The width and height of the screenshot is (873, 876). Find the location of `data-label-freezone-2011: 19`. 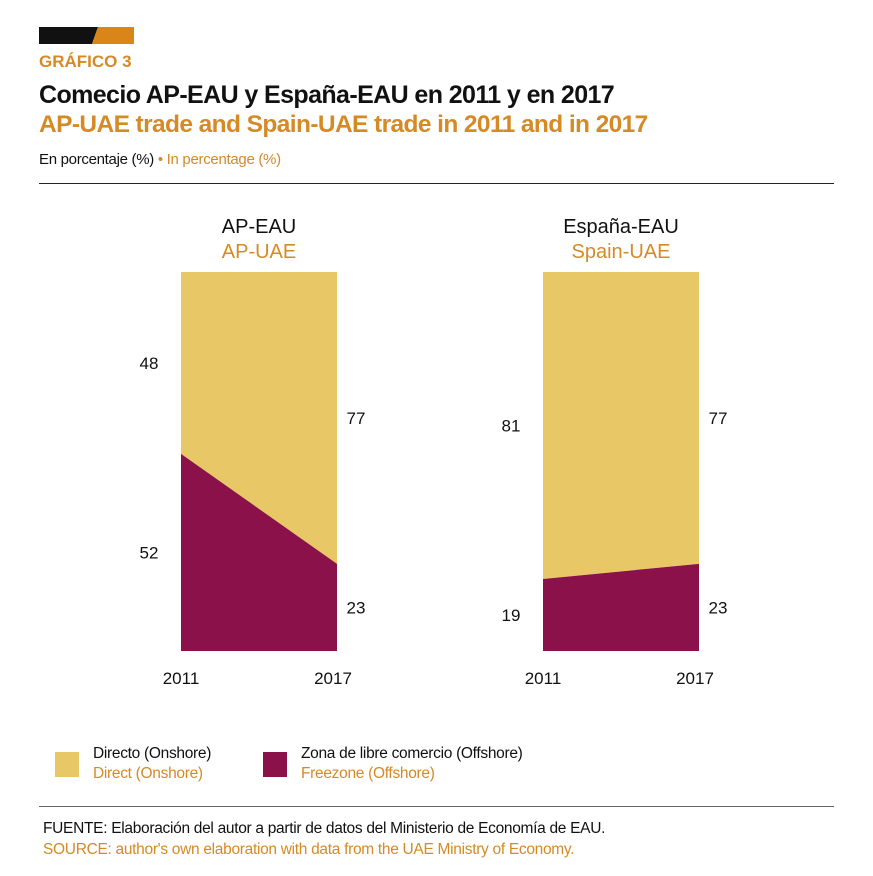

data-label-freezone-2011: 19 is located at coordinates (511, 615).